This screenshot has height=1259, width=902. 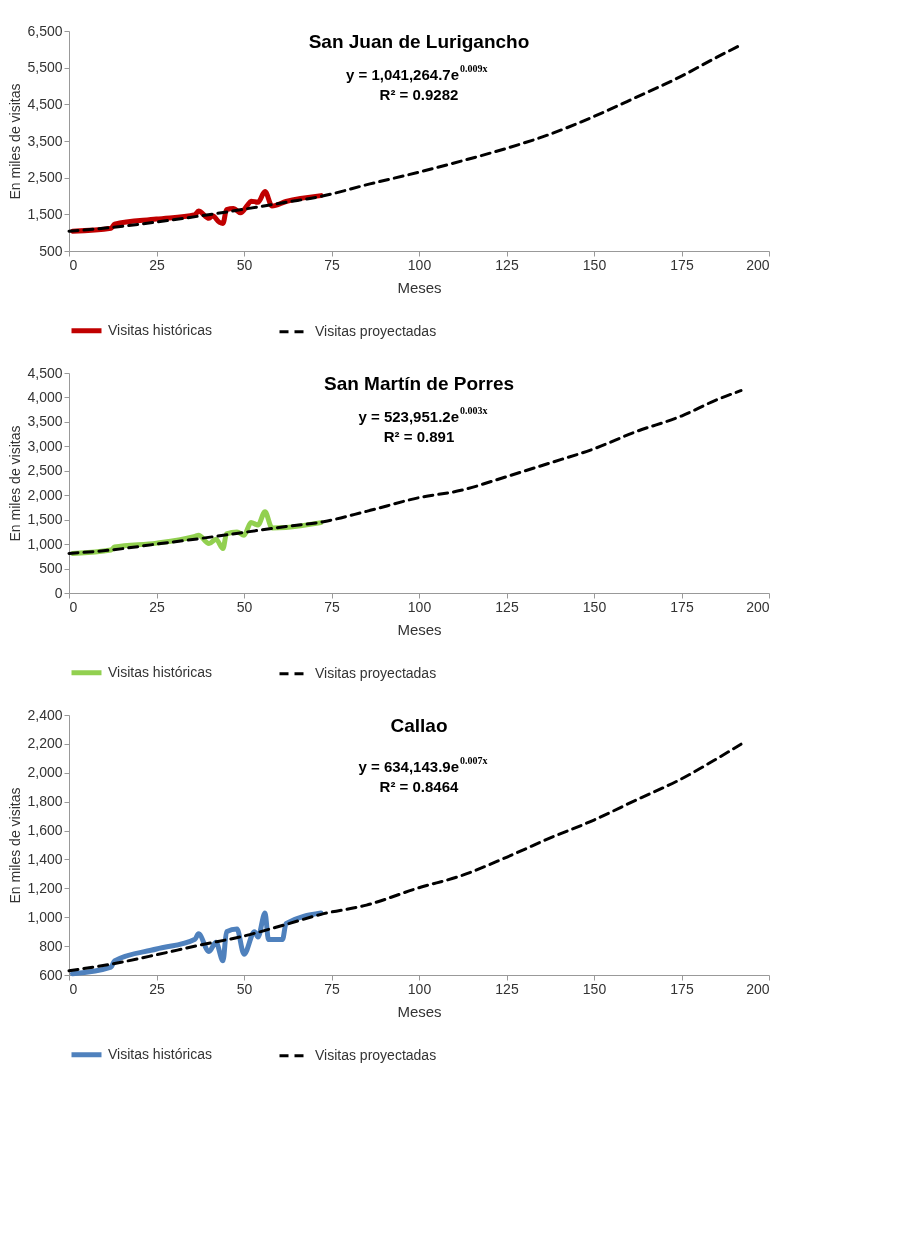 I want to click on y-tick-label: 6,500, so click(x=45, y=30).